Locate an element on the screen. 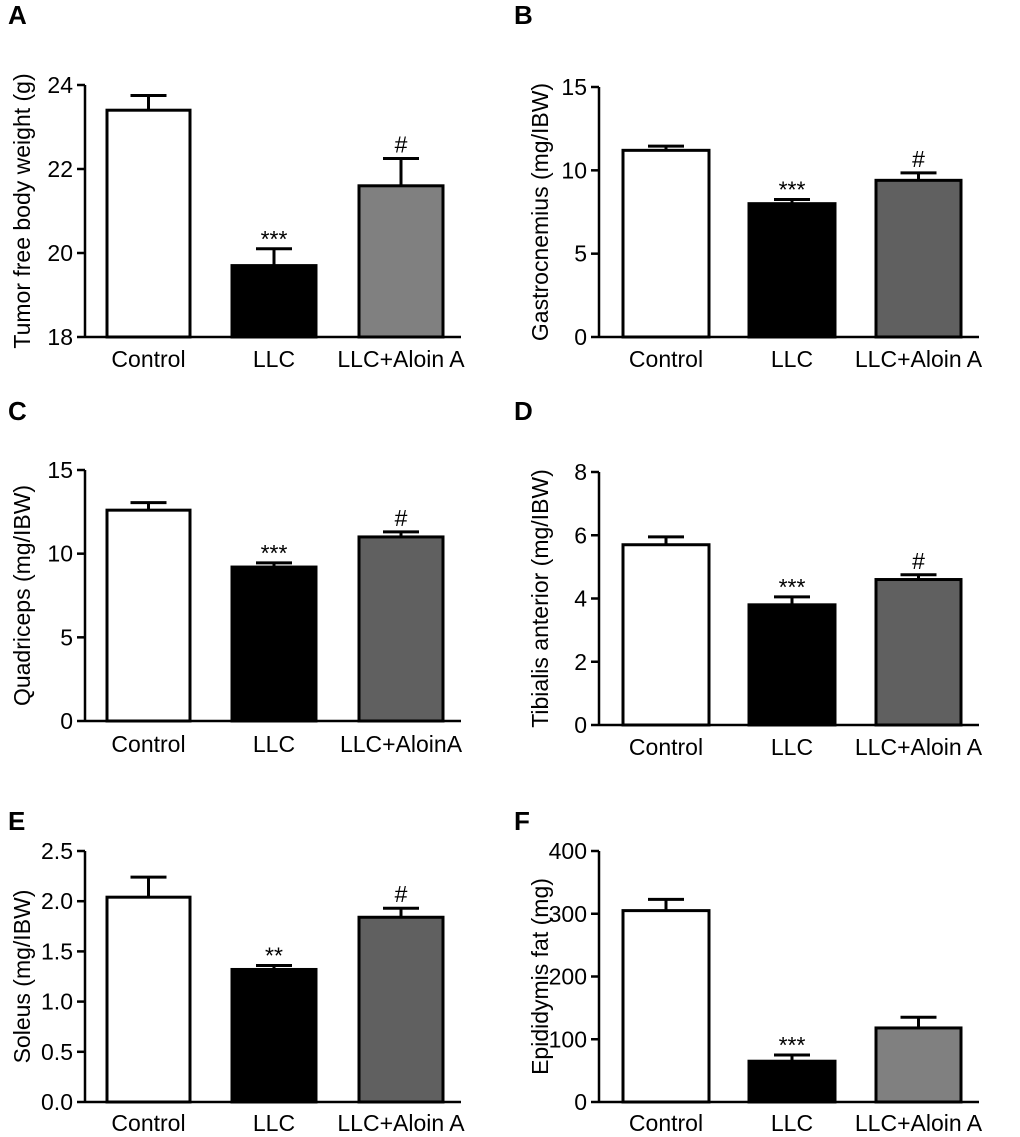 The image size is (1020, 1137). y-tick-label: 6 is located at coordinates (580, 535).